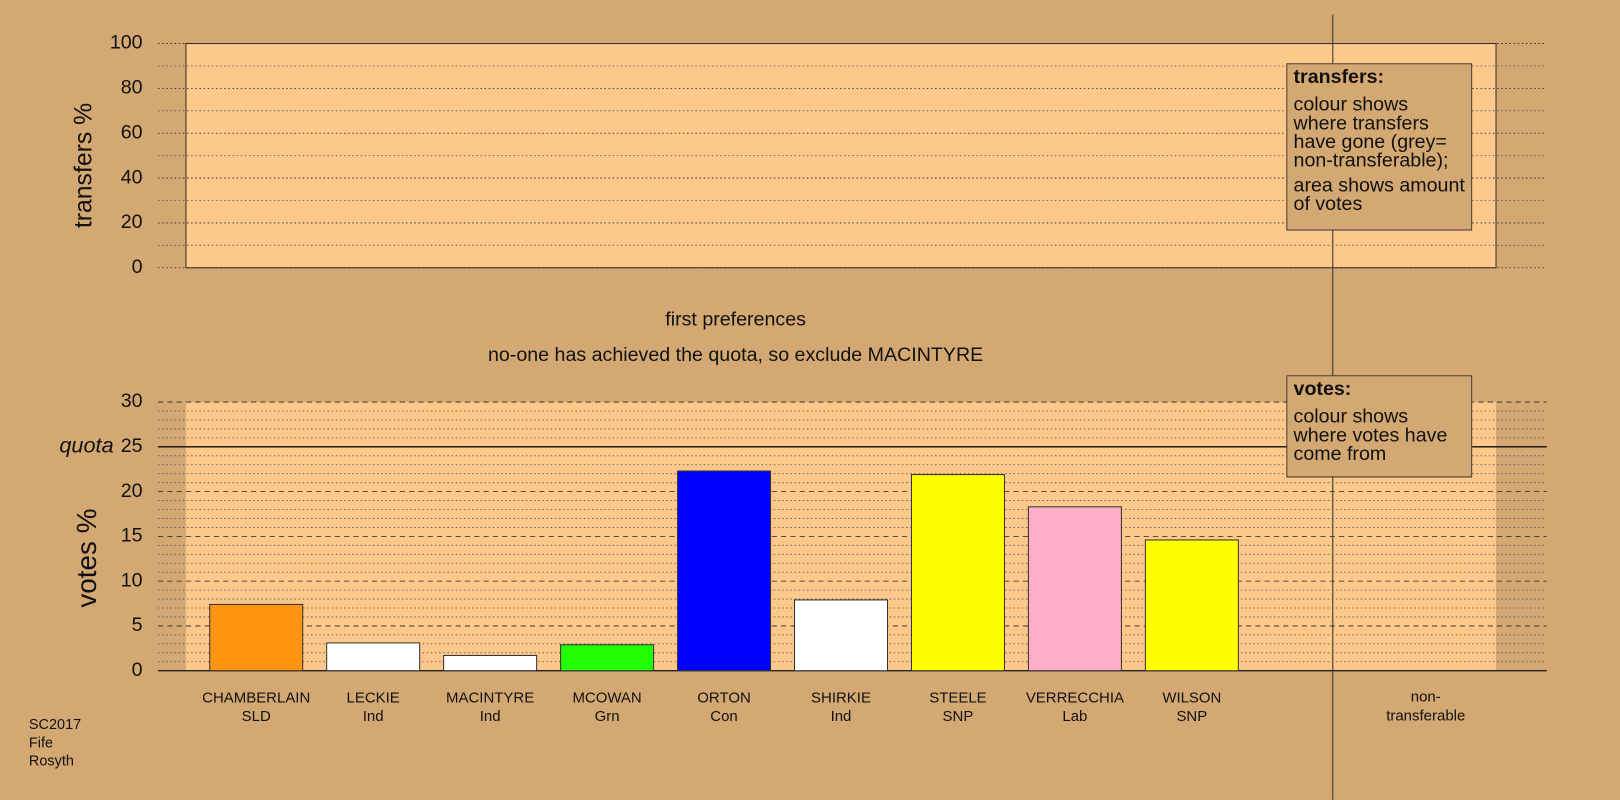 The image size is (1620, 800). Describe the element at coordinates (1074, 716) in the screenshot. I see `party-label: Lab` at that location.